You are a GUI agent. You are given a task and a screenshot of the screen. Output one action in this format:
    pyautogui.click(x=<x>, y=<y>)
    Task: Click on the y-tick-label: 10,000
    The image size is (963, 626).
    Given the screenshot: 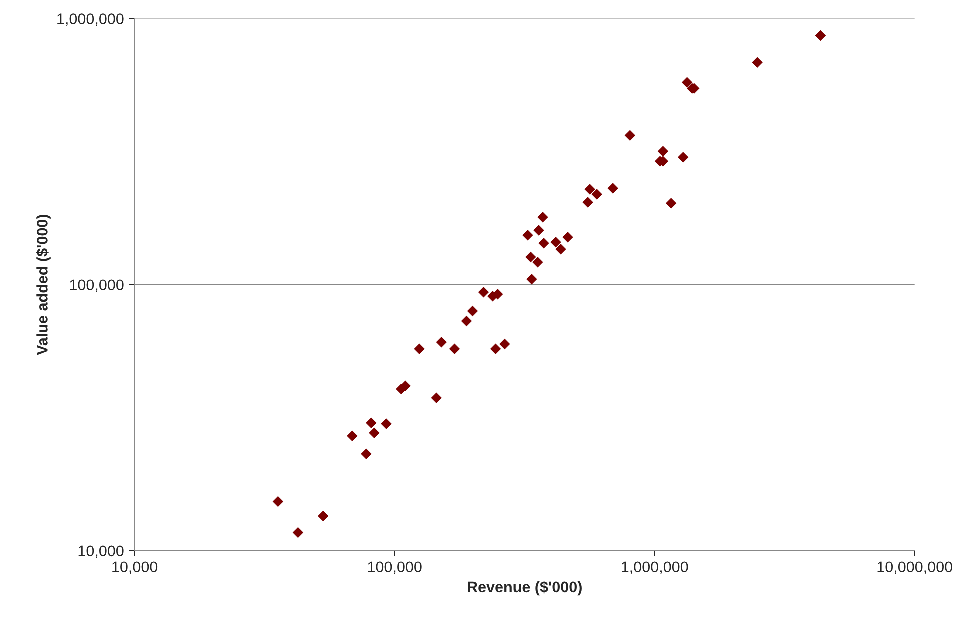 What is the action you would take?
    pyautogui.click(x=101, y=552)
    